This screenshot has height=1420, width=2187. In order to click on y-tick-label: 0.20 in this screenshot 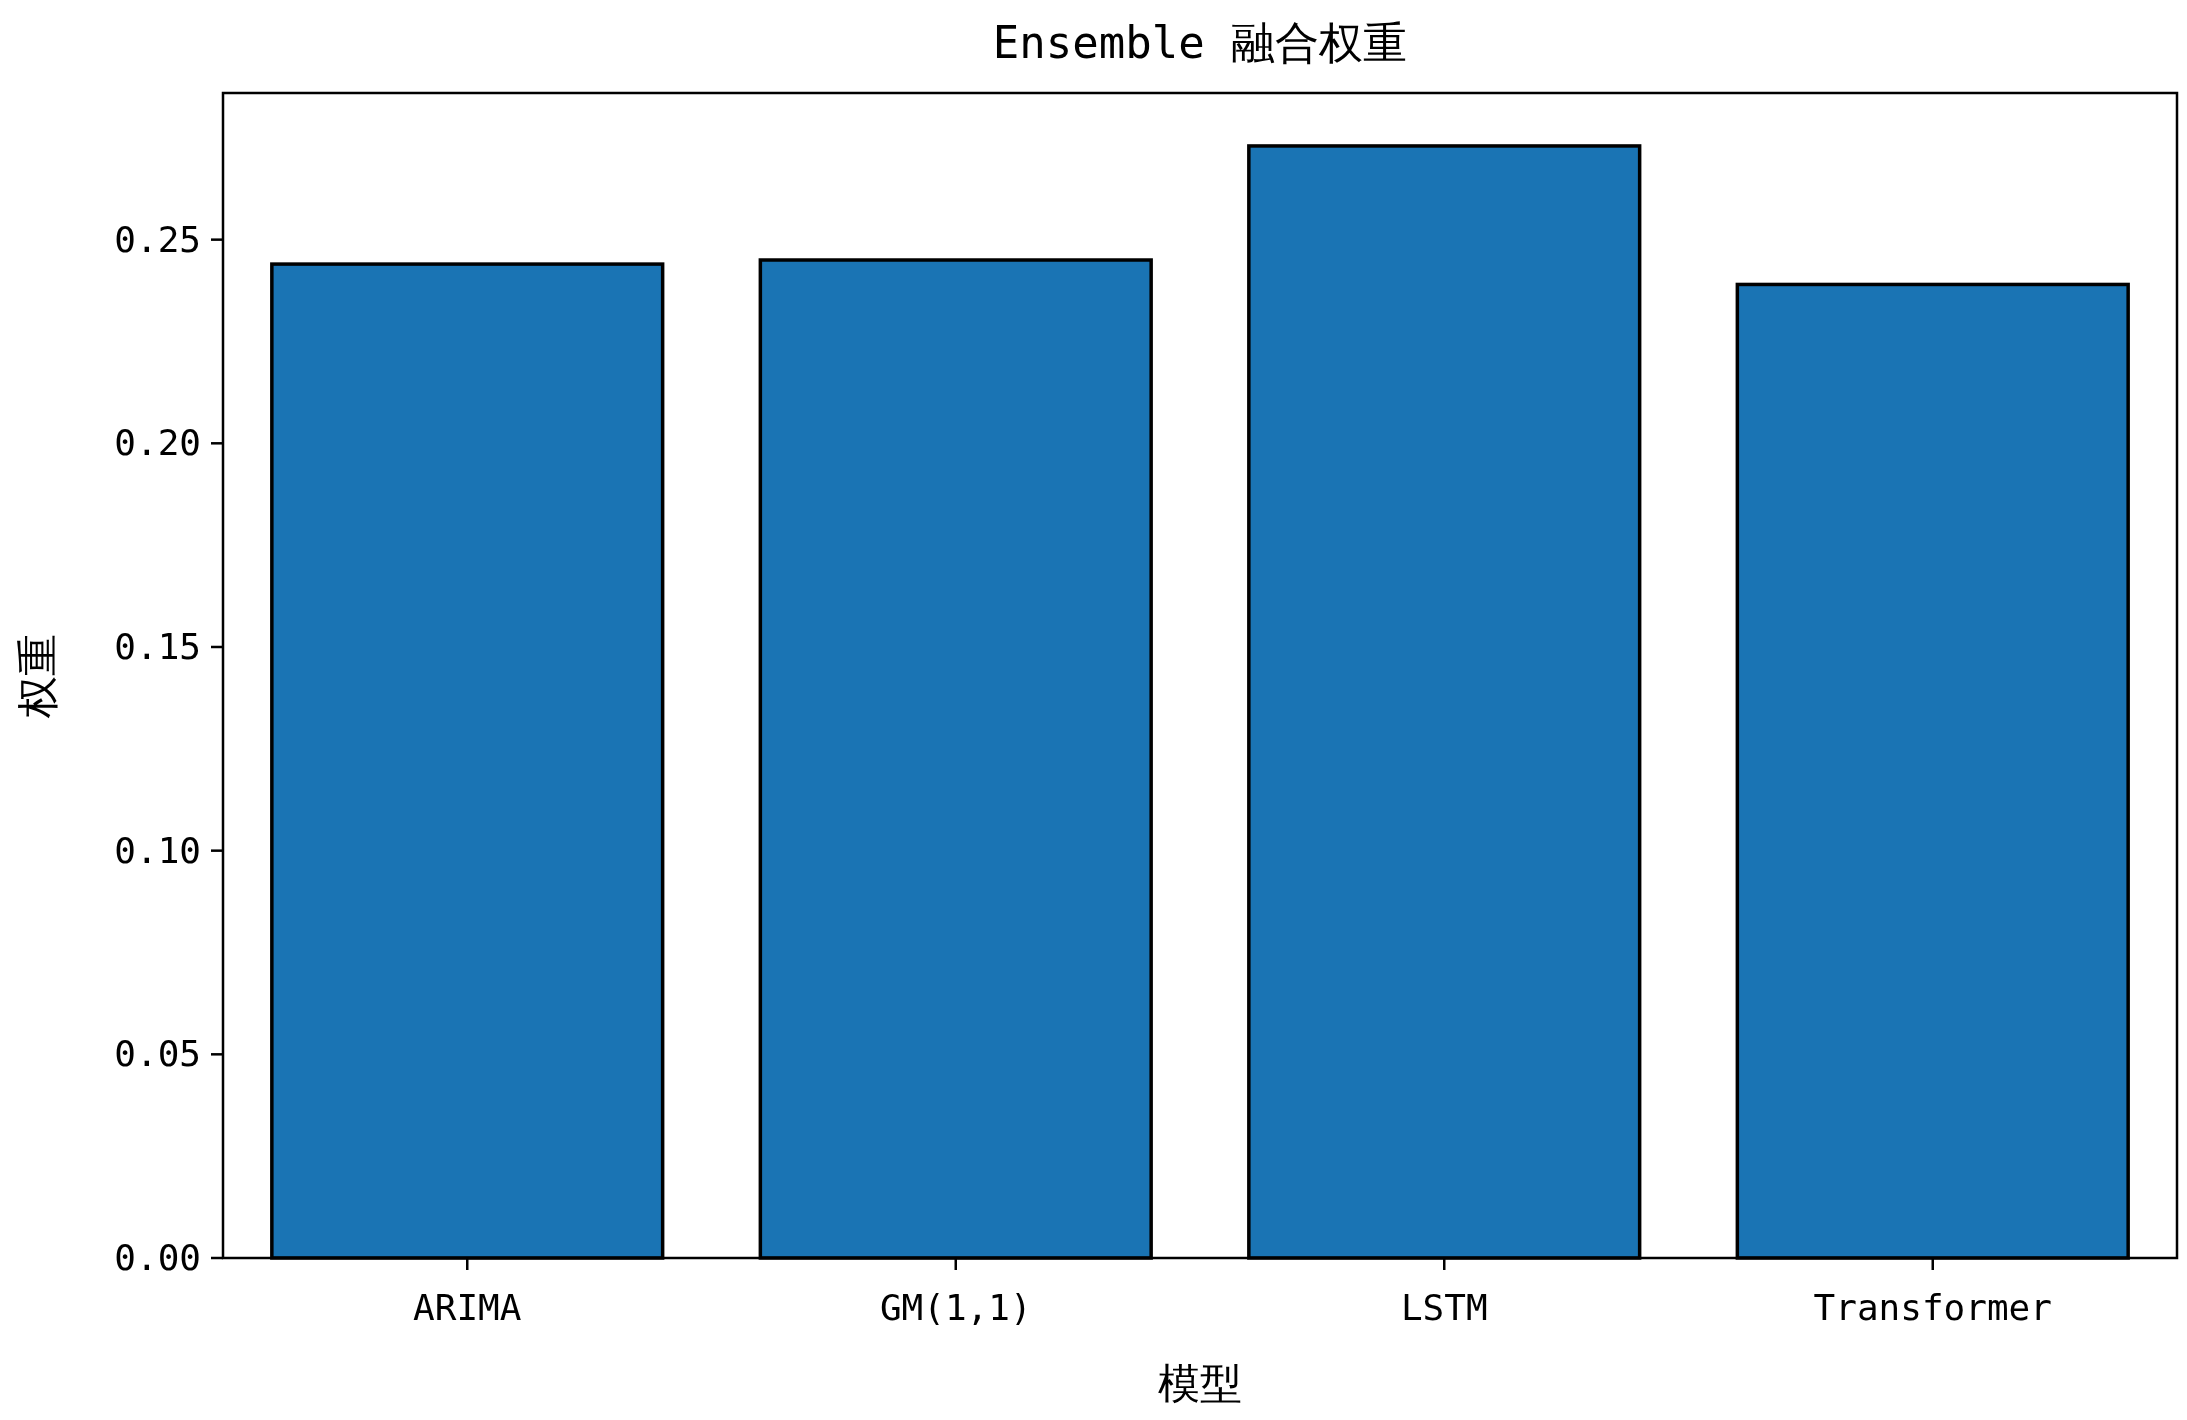, I will do `click(157, 443)`.